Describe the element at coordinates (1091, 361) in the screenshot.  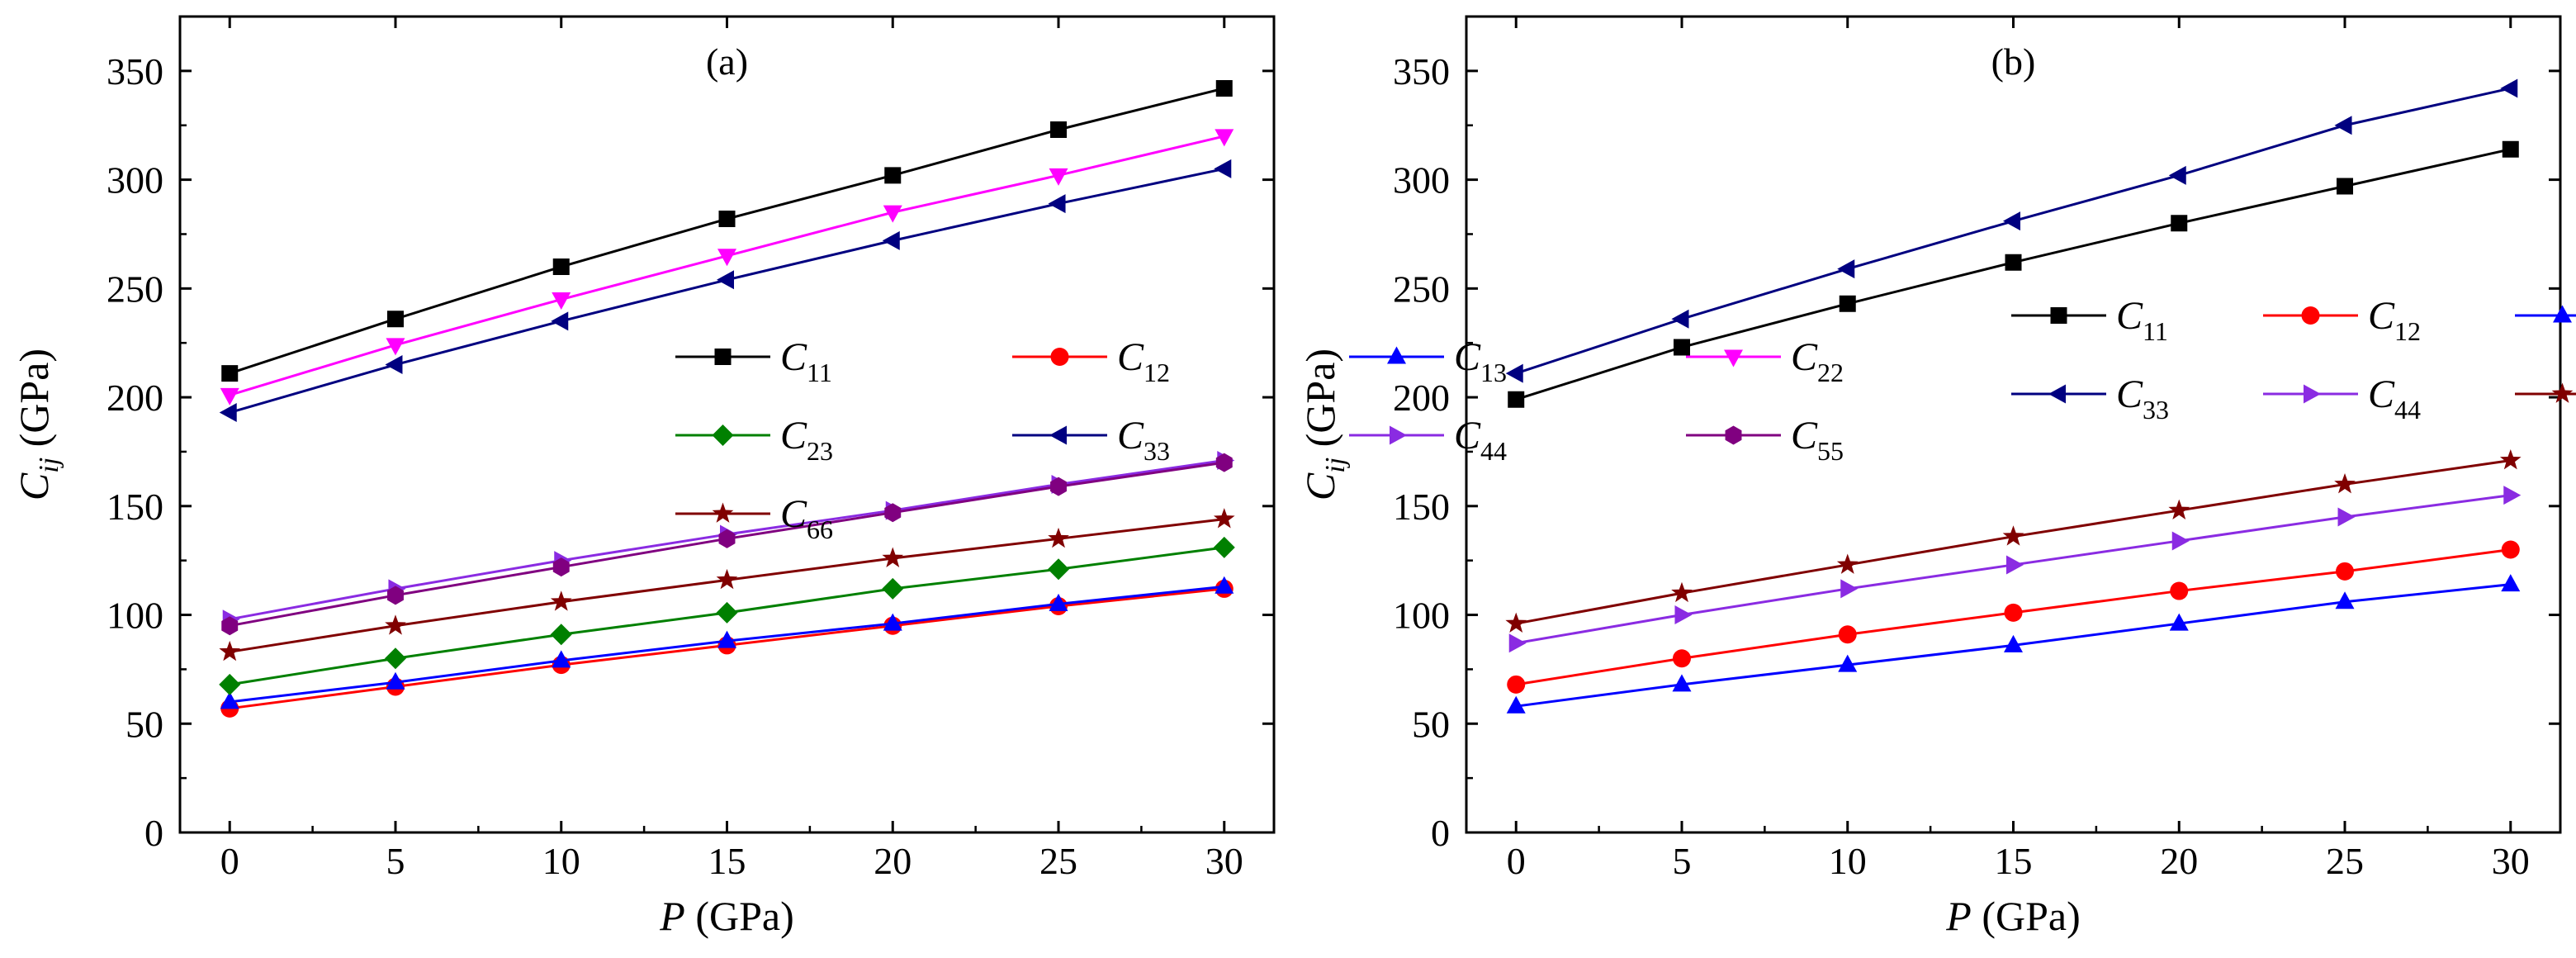
I see `legend-entry-C12: C12` at that location.